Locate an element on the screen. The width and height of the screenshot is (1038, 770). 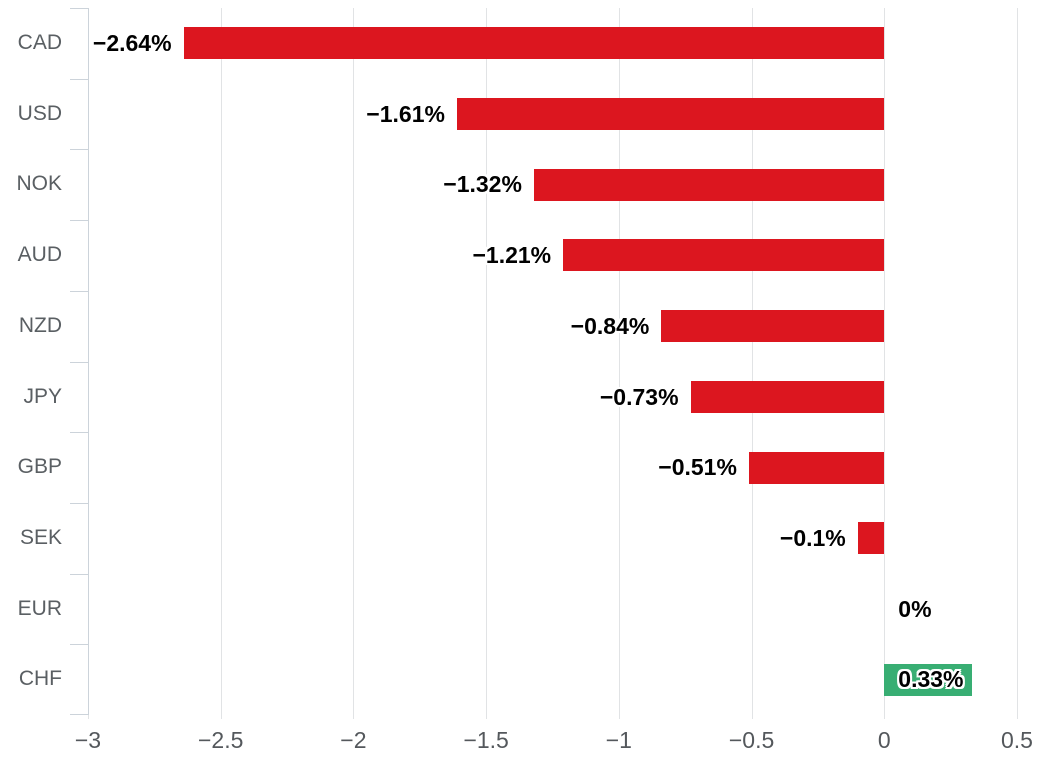
x-tick-label: −2.5 is located at coordinates (221, 740).